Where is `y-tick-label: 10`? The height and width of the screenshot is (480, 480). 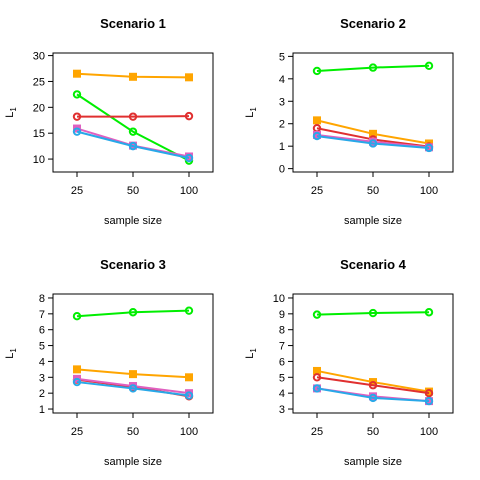 y-tick-label: 10 is located at coordinates (279, 299).